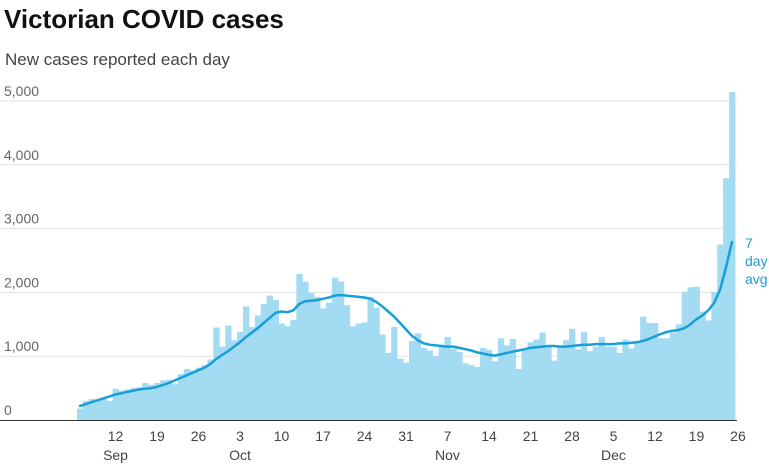 The height and width of the screenshot is (467, 769). Describe the element at coordinates (21, 219) in the screenshot. I see `y-tick-label: 3,000` at that location.